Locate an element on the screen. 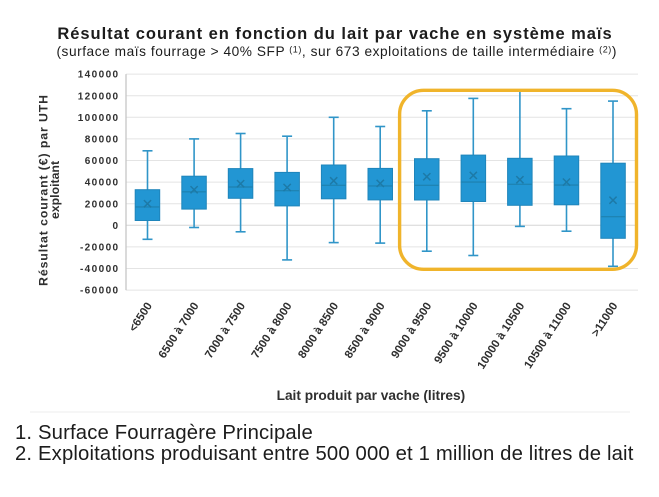  svg-text: Résultat courant (€) par UTH is located at coordinates (44, 190).